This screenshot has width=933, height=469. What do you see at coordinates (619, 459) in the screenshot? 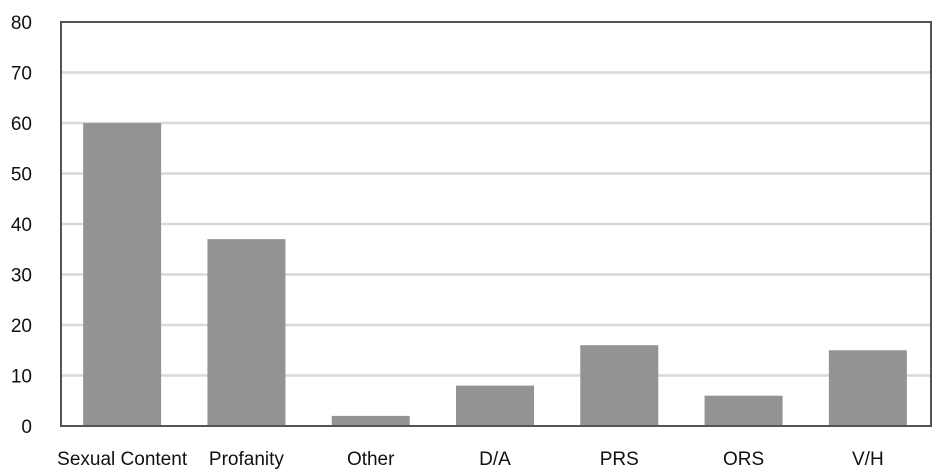
I see `category-label: PRS` at bounding box center [619, 459].